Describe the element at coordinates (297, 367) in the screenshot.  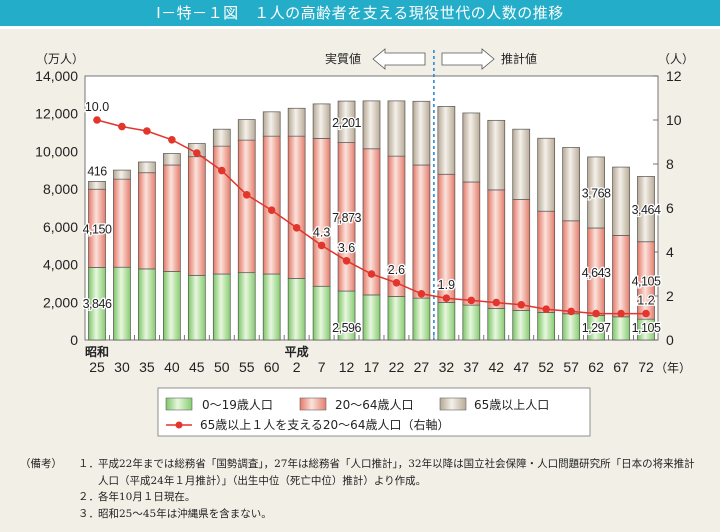
I see `x-tick-label: 2` at that location.